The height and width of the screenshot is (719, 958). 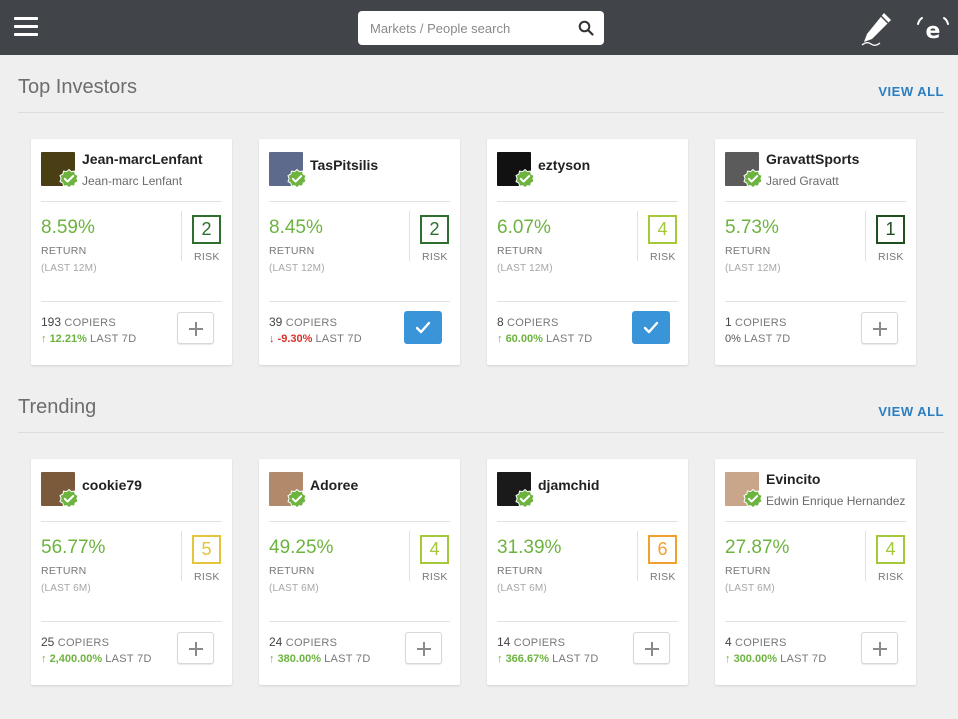 What do you see at coordinates (500, 322) in the screenshot?
I see `copiers-number: 8` at bounding box center [500, 322].